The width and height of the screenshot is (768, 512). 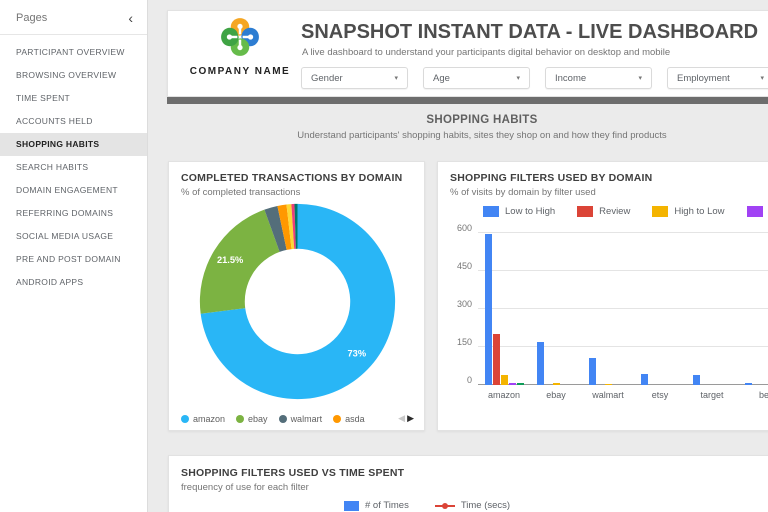 I want to click on bar-target-low-to-high, so click(x=696, y=380).